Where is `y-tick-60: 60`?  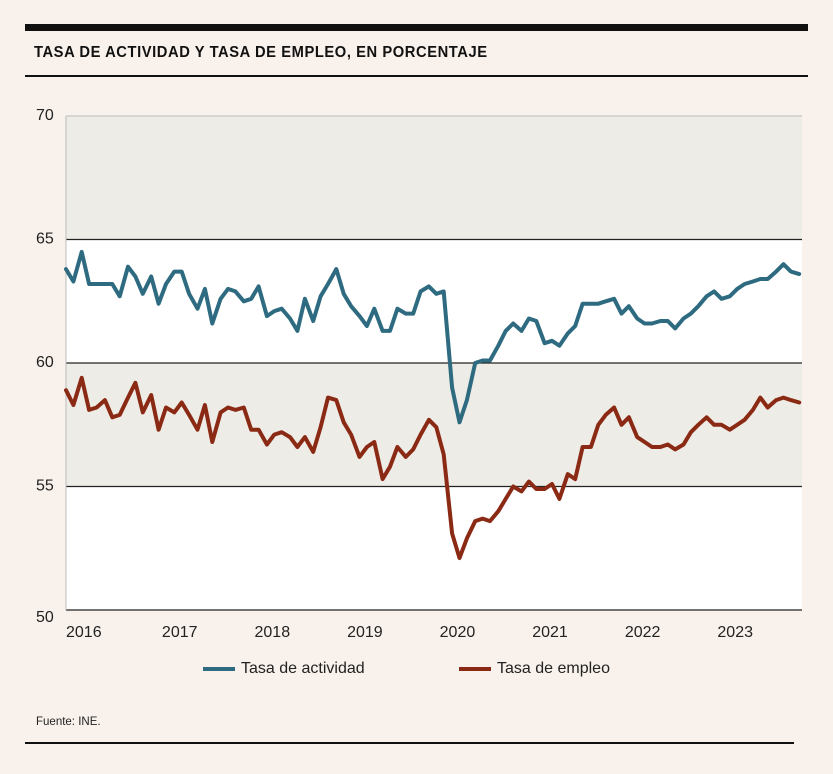 y-tick-60: 60 is located at coordinates (45, 362).